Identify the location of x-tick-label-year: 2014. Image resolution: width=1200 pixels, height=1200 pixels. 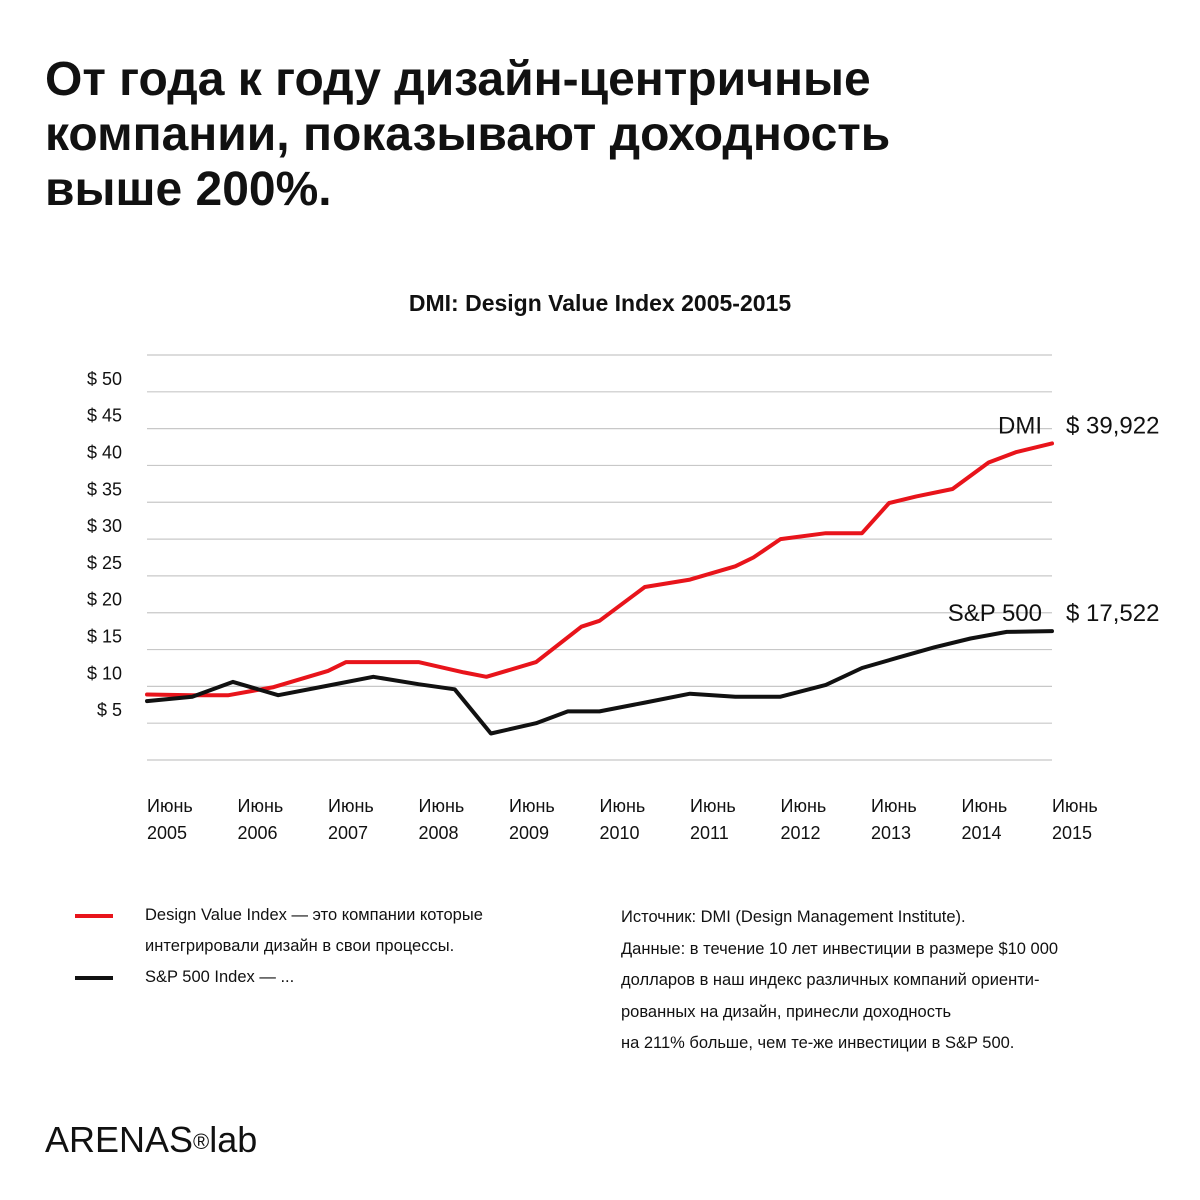
(982, 833).